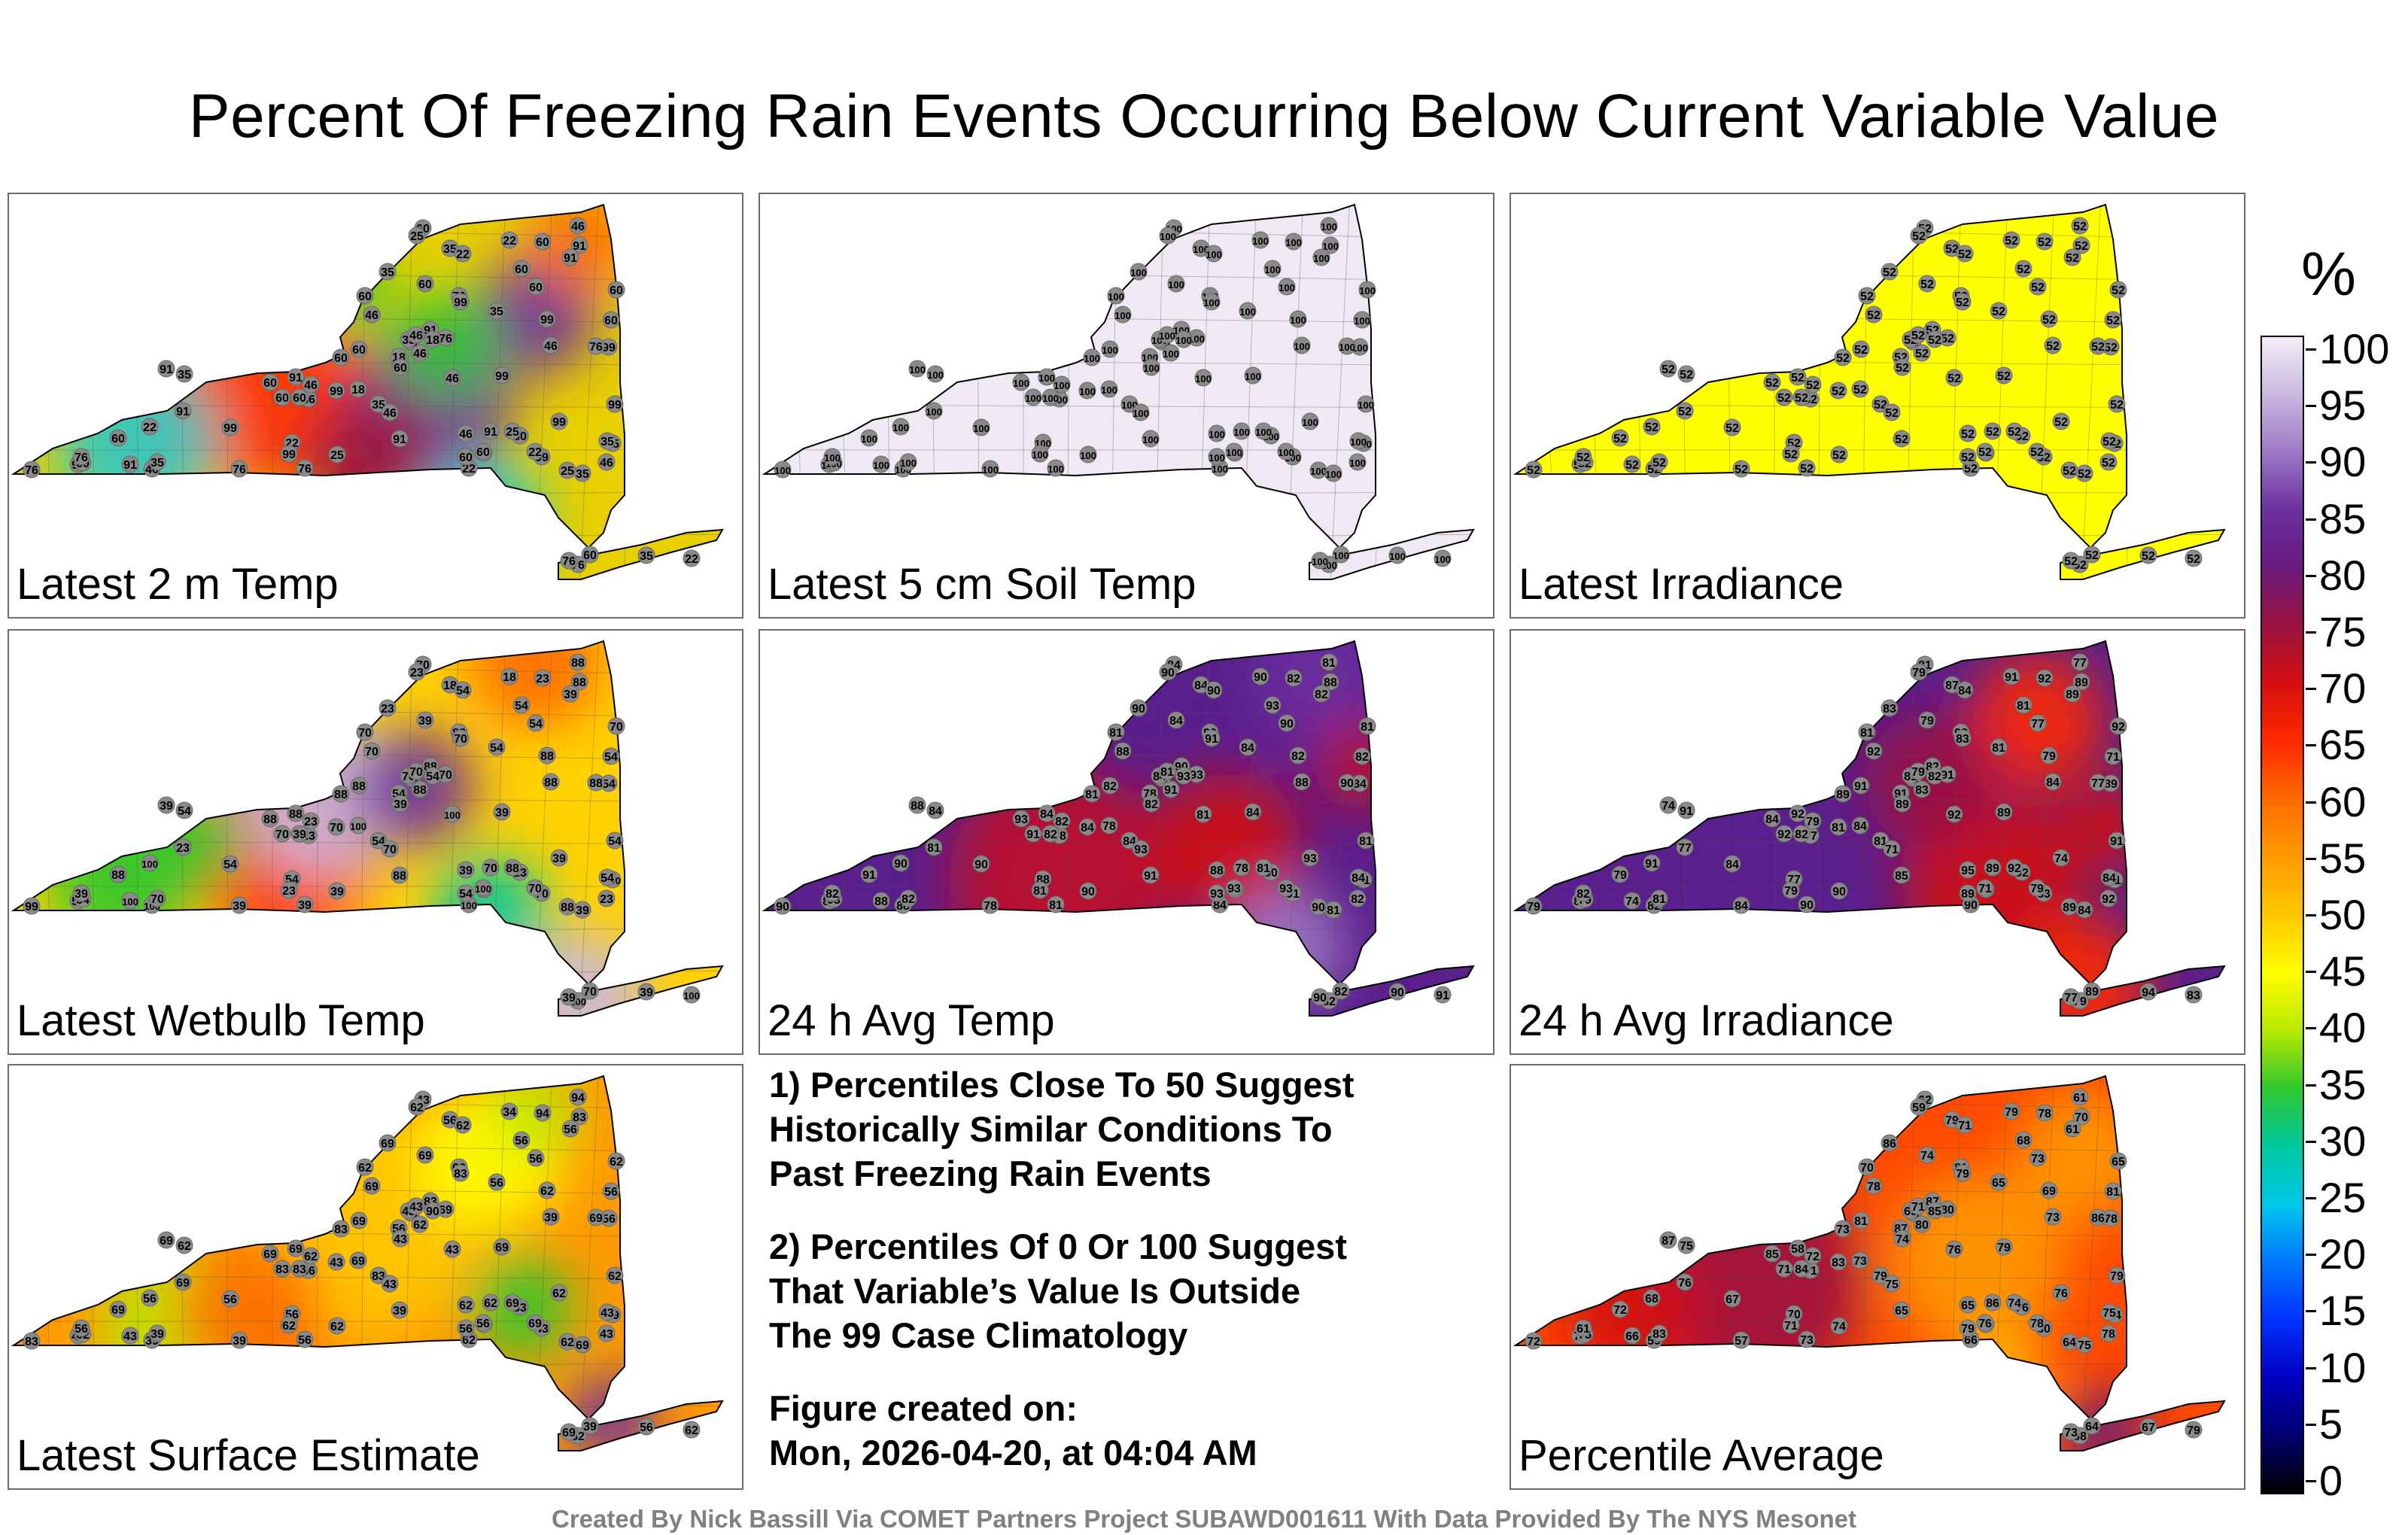 Image resolution: width=2408 pixels, height=1535 pixels. I want to click on station-marker: 60, so click(341, 357).